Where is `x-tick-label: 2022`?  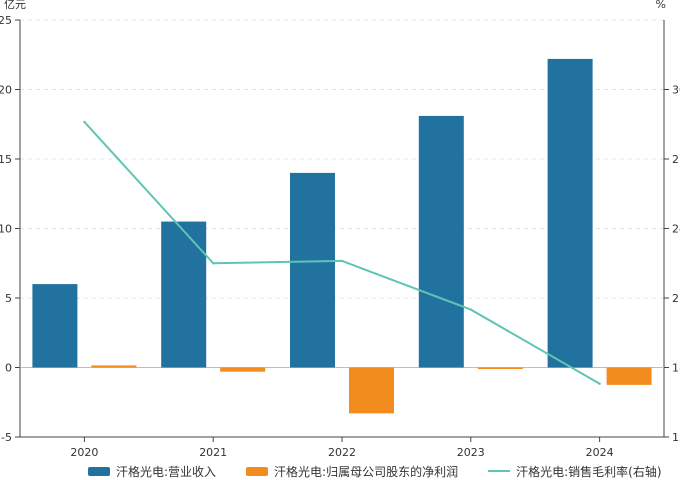 x-tick-label: 2022 is located at coordinates (342, 452).